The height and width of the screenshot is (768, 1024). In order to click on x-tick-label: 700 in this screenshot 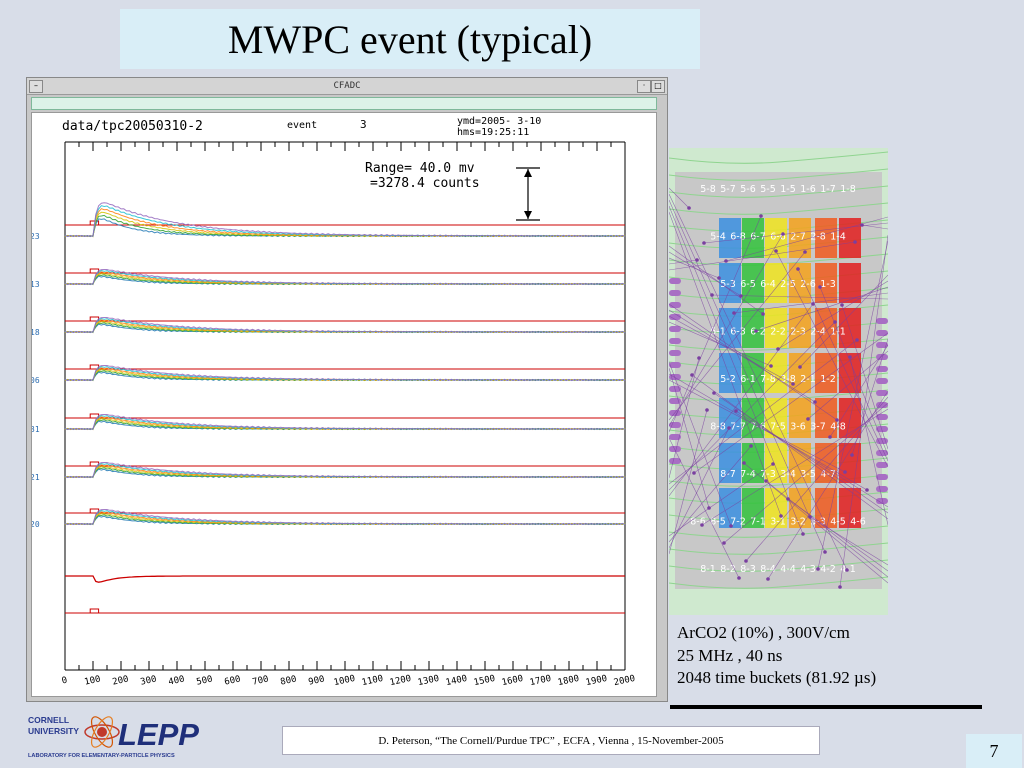, I will do `click(261, 680)`.